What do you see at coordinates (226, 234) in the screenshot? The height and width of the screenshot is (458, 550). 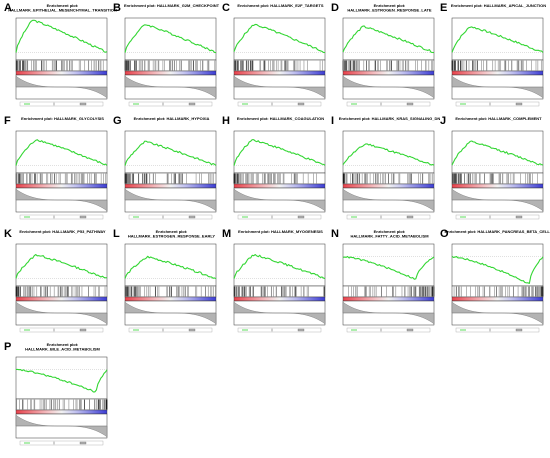 I see `panel-letter: M` at bounding box center [226, 234].